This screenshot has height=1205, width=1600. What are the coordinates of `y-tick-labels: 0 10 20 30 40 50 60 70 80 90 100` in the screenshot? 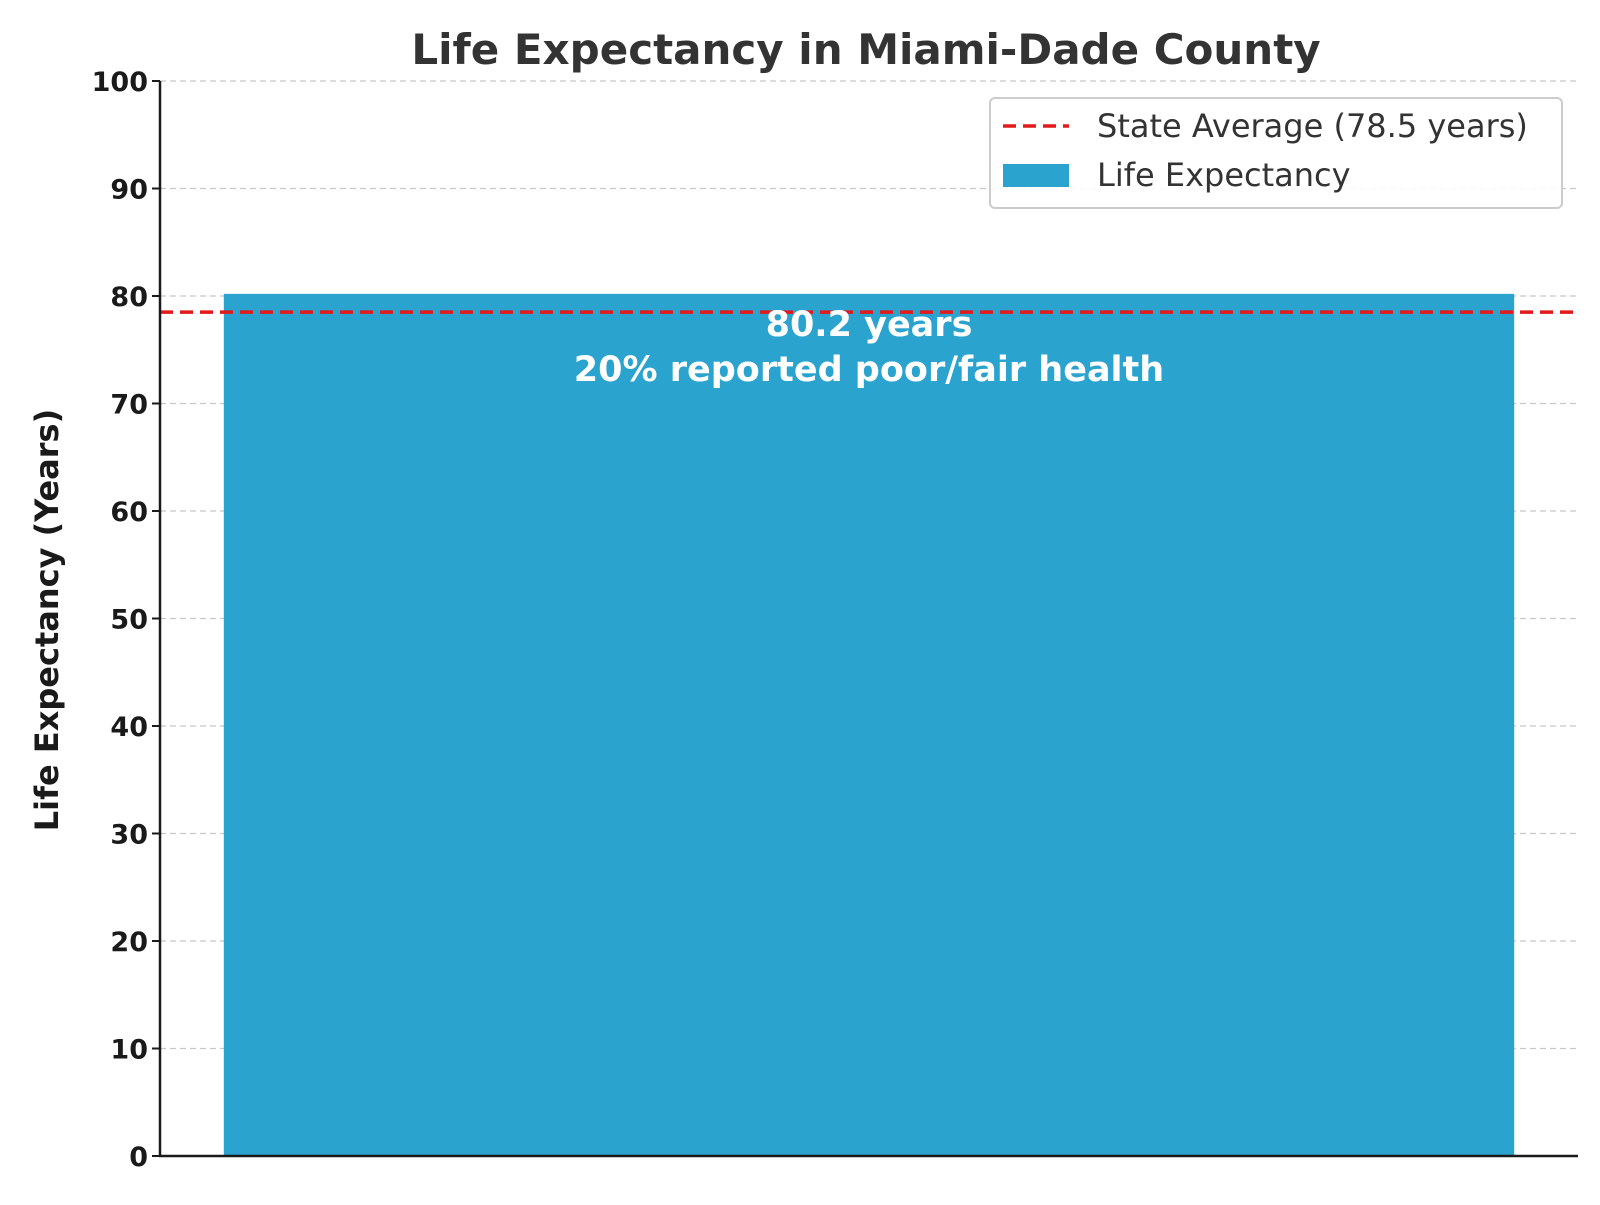 It's located at (126, 620).